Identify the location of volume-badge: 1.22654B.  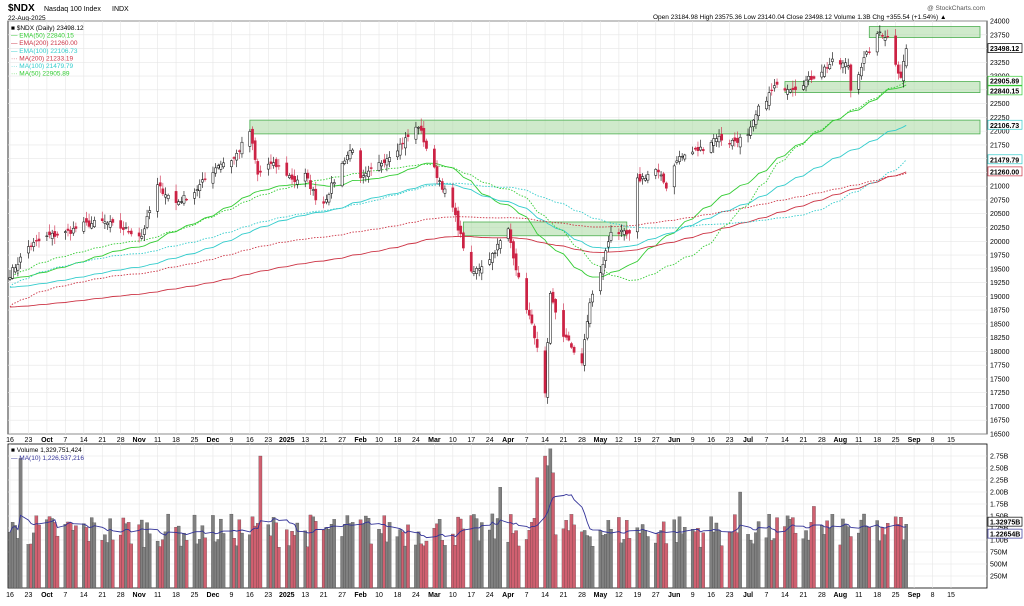
(1005, 533).